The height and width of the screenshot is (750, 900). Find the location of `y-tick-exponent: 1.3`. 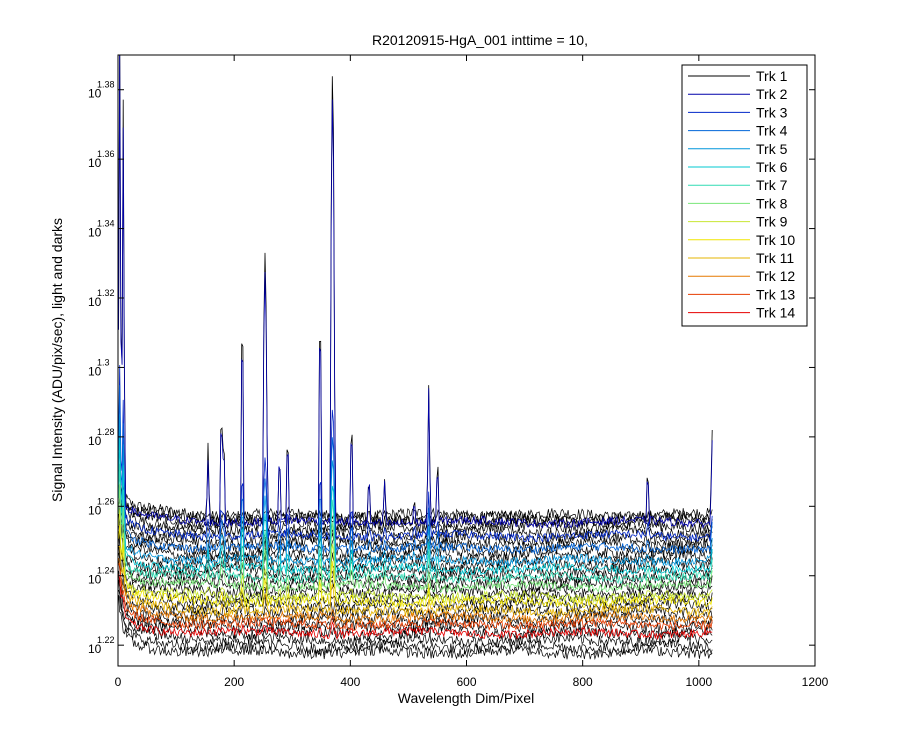

y-tick-exponent: 1.3 is located at coordinates (103, 362).